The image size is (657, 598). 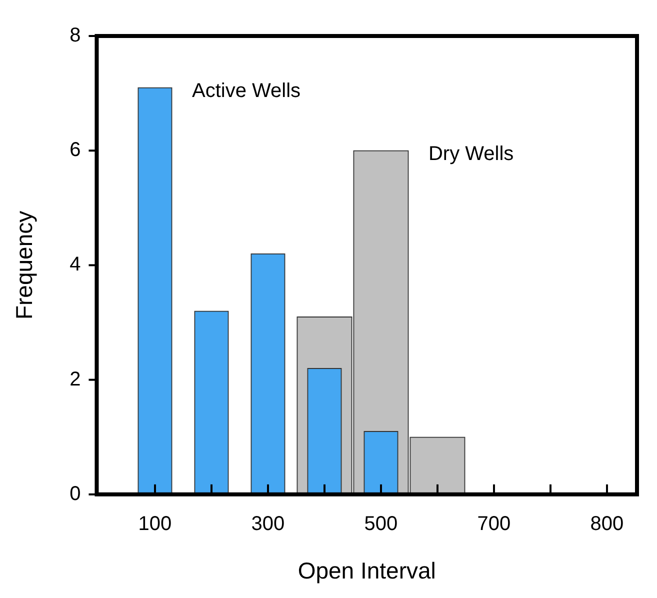 I want to click on x-tick-label: 100, so click(x=155, y=523).